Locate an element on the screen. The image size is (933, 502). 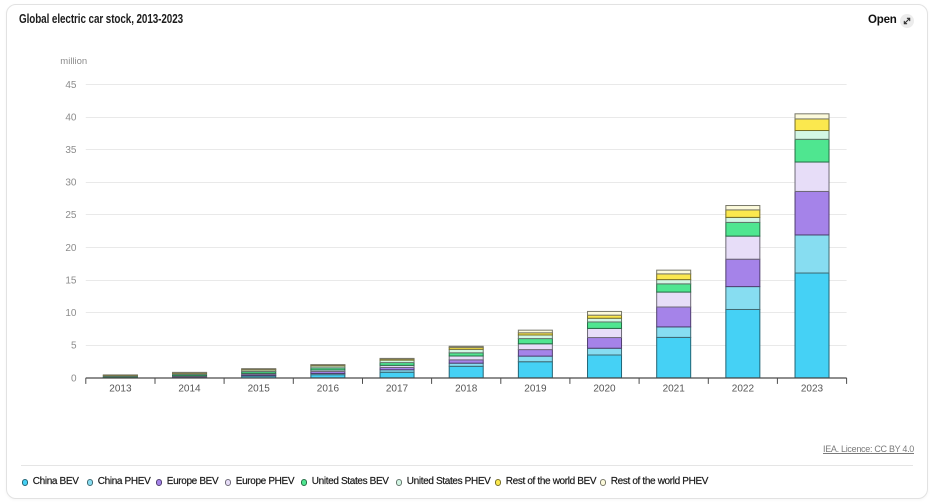
svg-text: 15 is located at coordinates (71, 281).